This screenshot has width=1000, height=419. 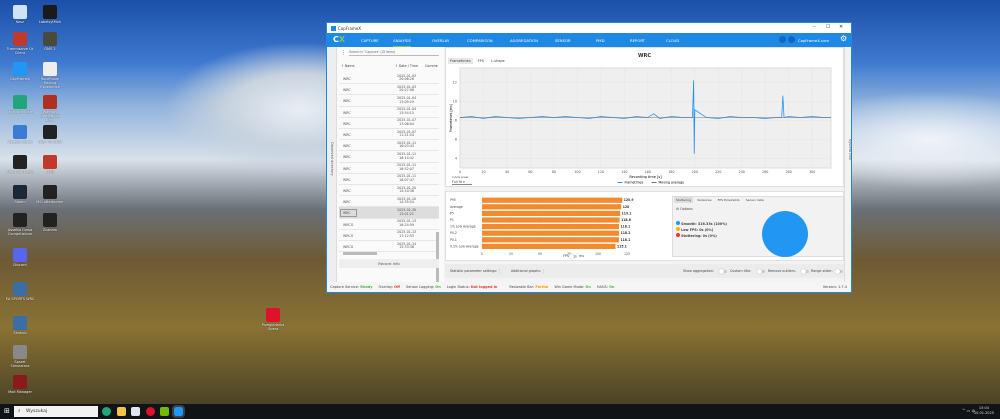 I want to click on record-date: 2025-01-11, so click(x=407, y=142).